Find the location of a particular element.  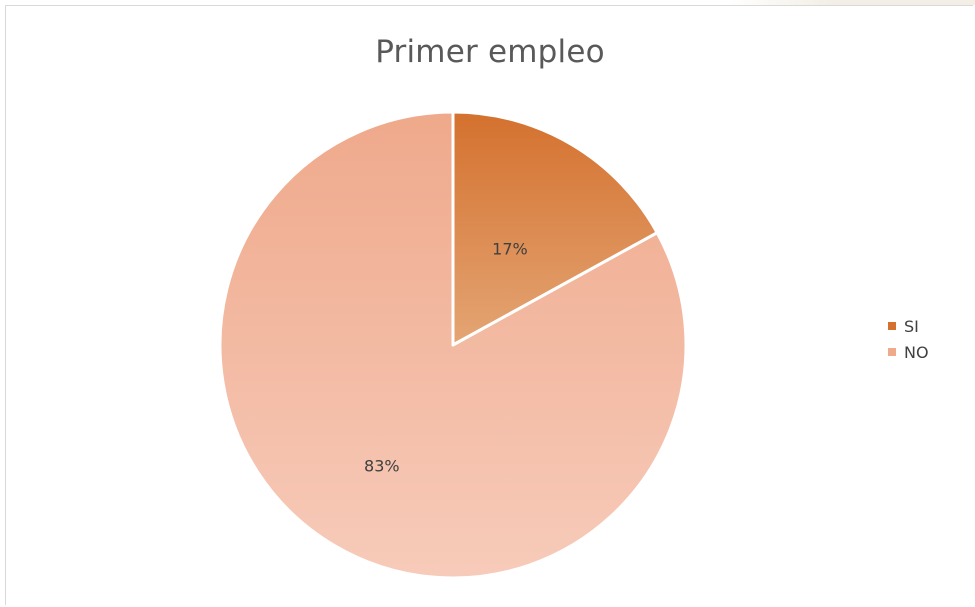

pie-slice-si is located at coordinates (555, 228).